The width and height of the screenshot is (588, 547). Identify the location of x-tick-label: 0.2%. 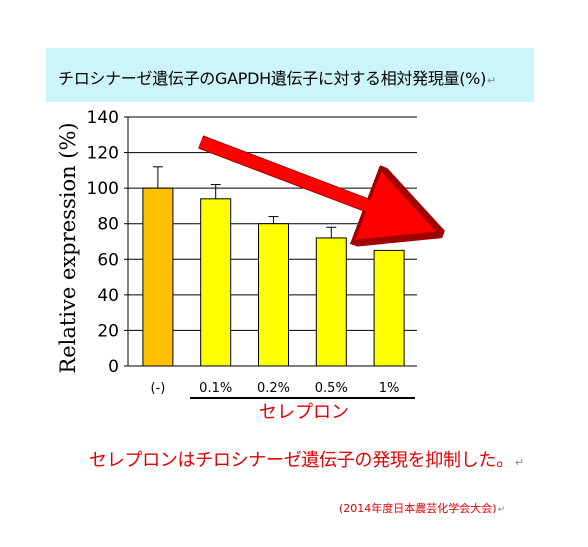
(273, 388).